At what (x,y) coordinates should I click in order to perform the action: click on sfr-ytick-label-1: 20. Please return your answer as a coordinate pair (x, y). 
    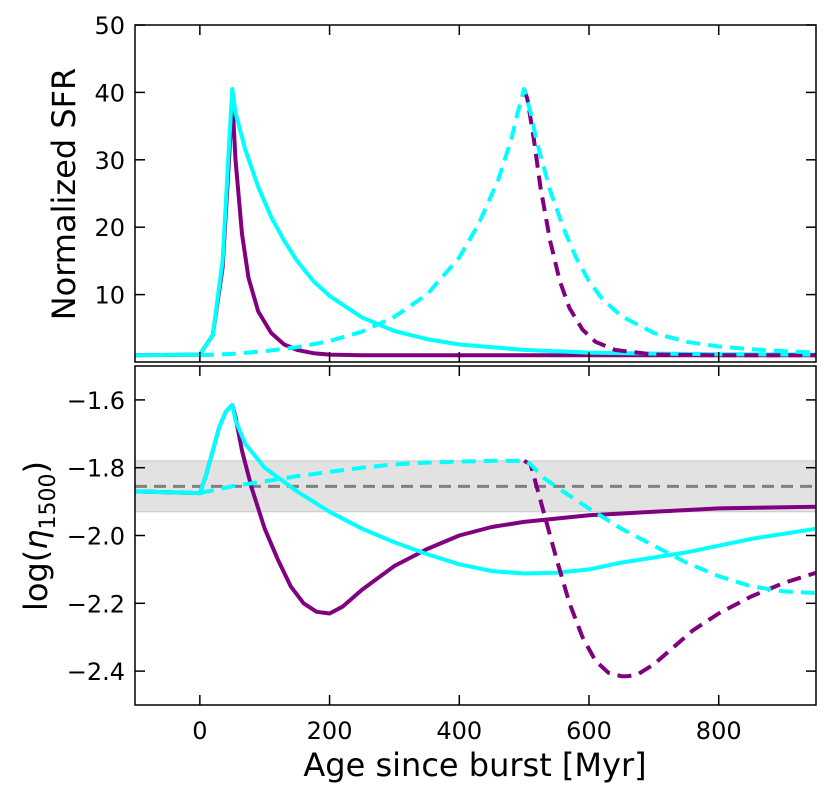
    Looking at the image, I should click on (109, 228).